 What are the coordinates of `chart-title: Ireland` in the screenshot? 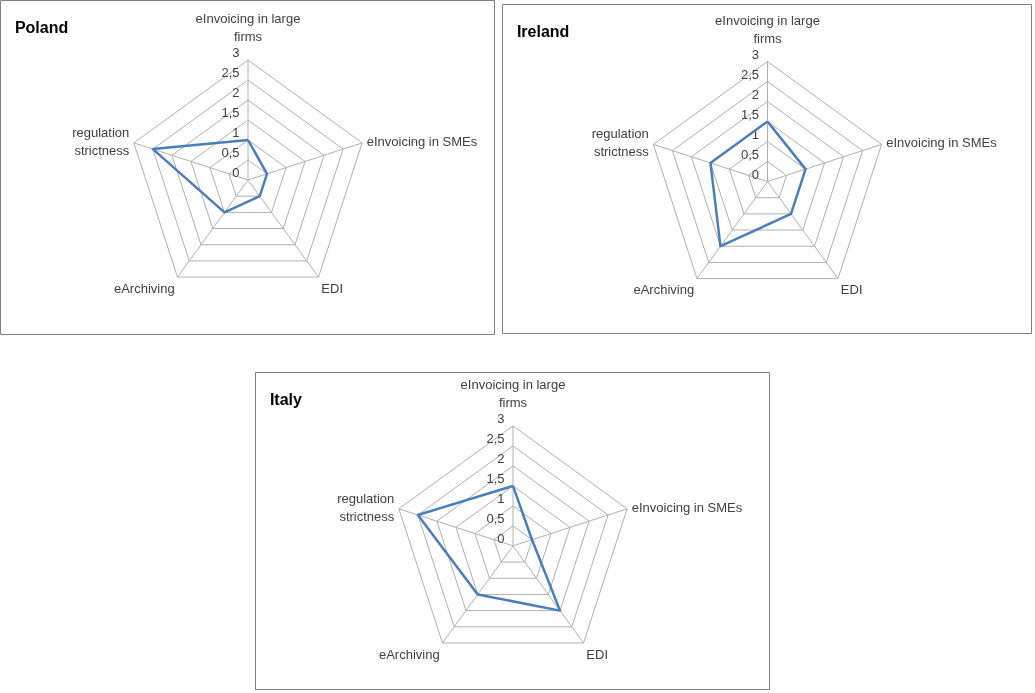 It's located at (543, 31).